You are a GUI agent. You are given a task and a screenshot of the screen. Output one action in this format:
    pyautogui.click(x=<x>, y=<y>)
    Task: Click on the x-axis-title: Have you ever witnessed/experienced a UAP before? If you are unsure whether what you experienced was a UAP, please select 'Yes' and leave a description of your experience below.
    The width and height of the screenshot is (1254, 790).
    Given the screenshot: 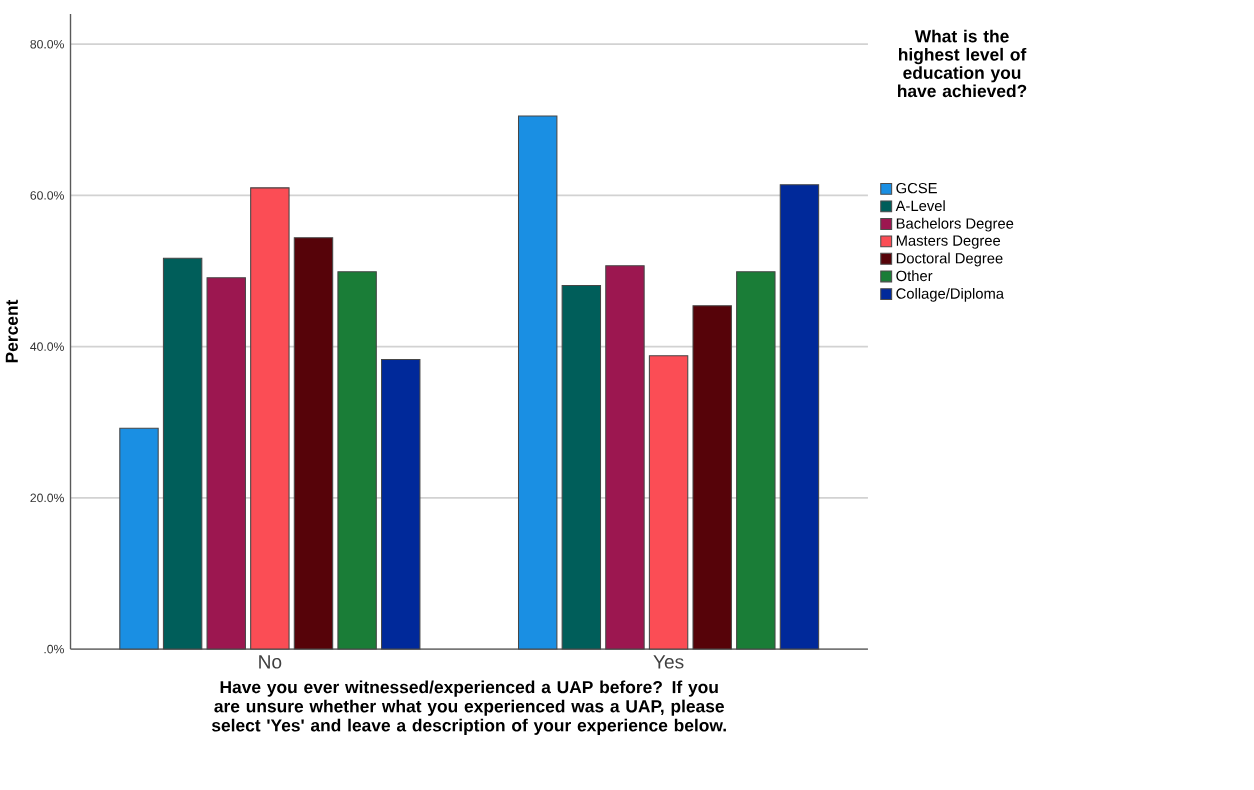 What is the action you would take?
    pyautogui.click(x=468, y=707)
    